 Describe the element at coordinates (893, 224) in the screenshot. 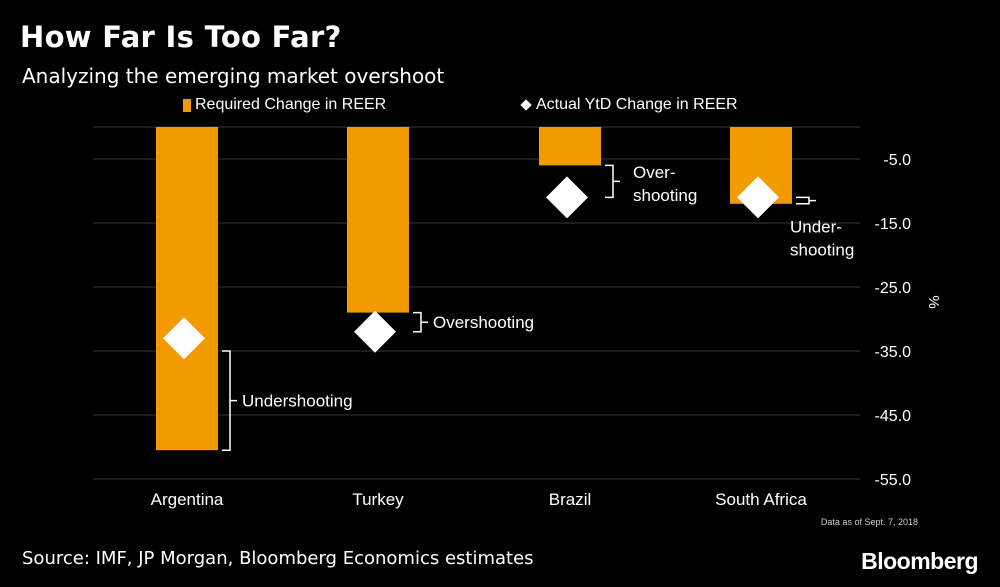

I see `y-tick-label: -15.0` at that location.